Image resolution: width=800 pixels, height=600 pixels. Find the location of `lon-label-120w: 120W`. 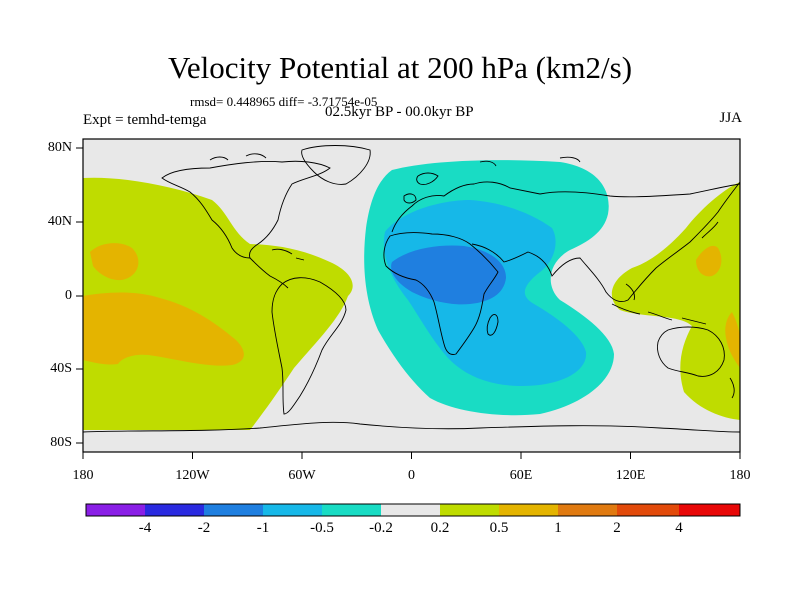

lon-label-120w: 120W is located at coordinates (192, 475).